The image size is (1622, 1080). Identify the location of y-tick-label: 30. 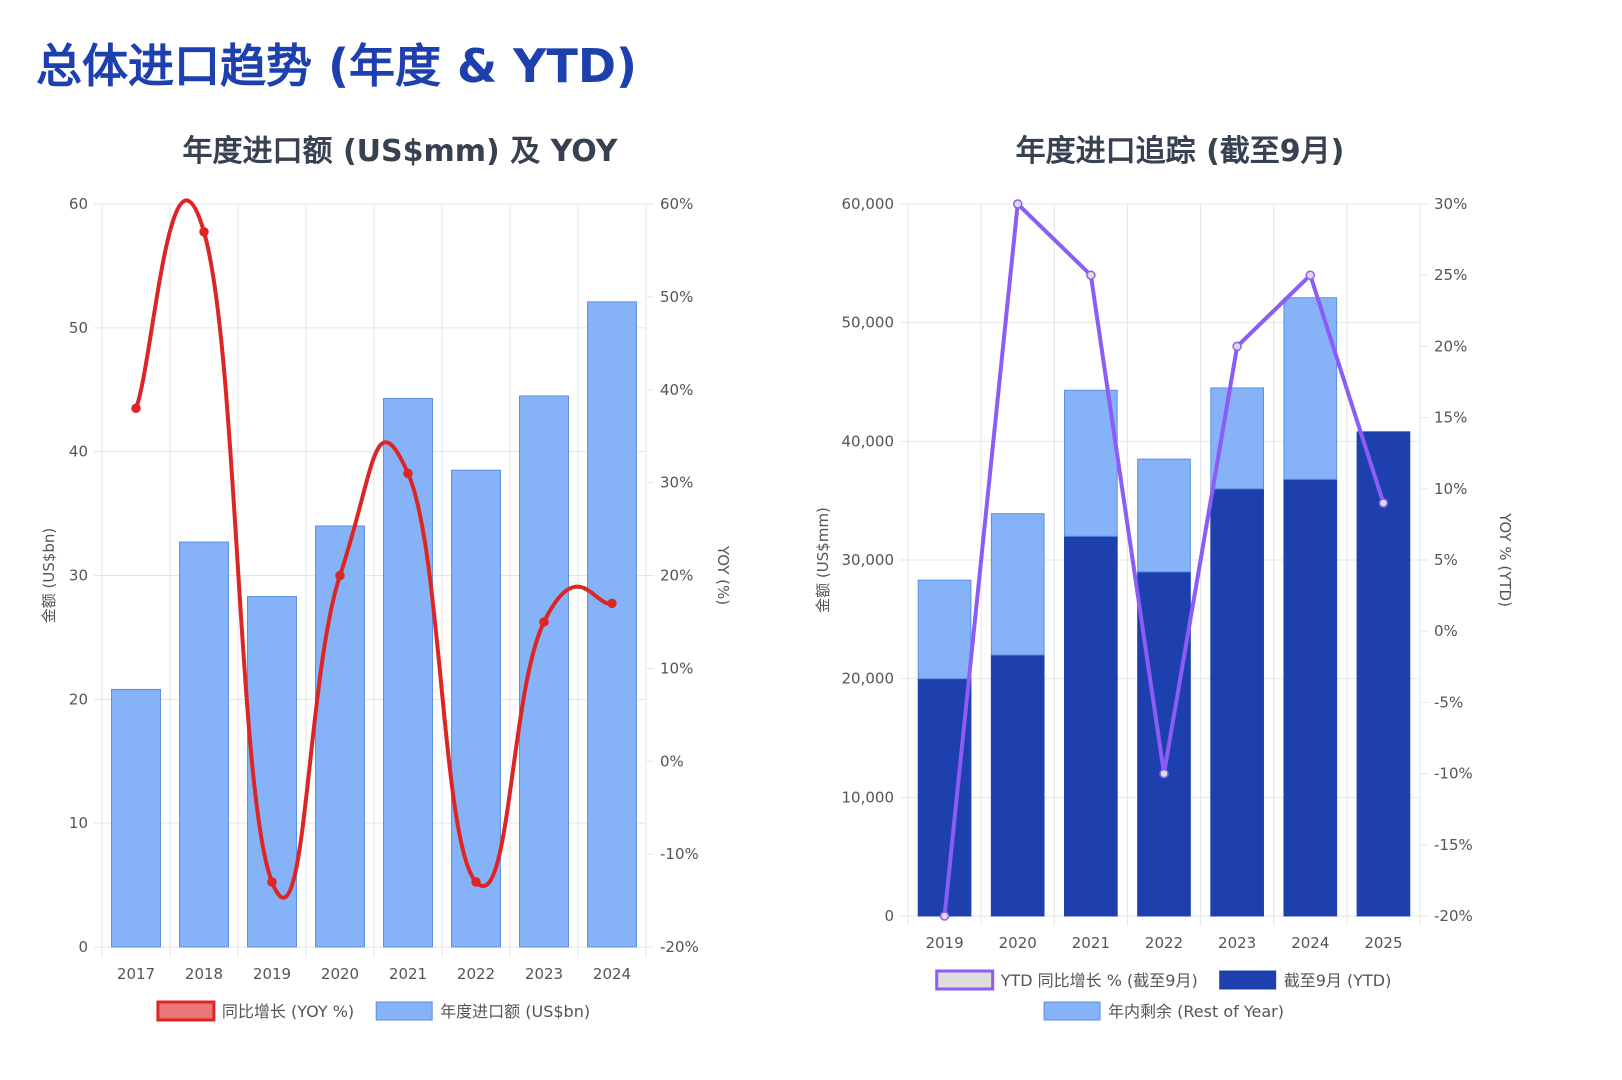
(78, 576).